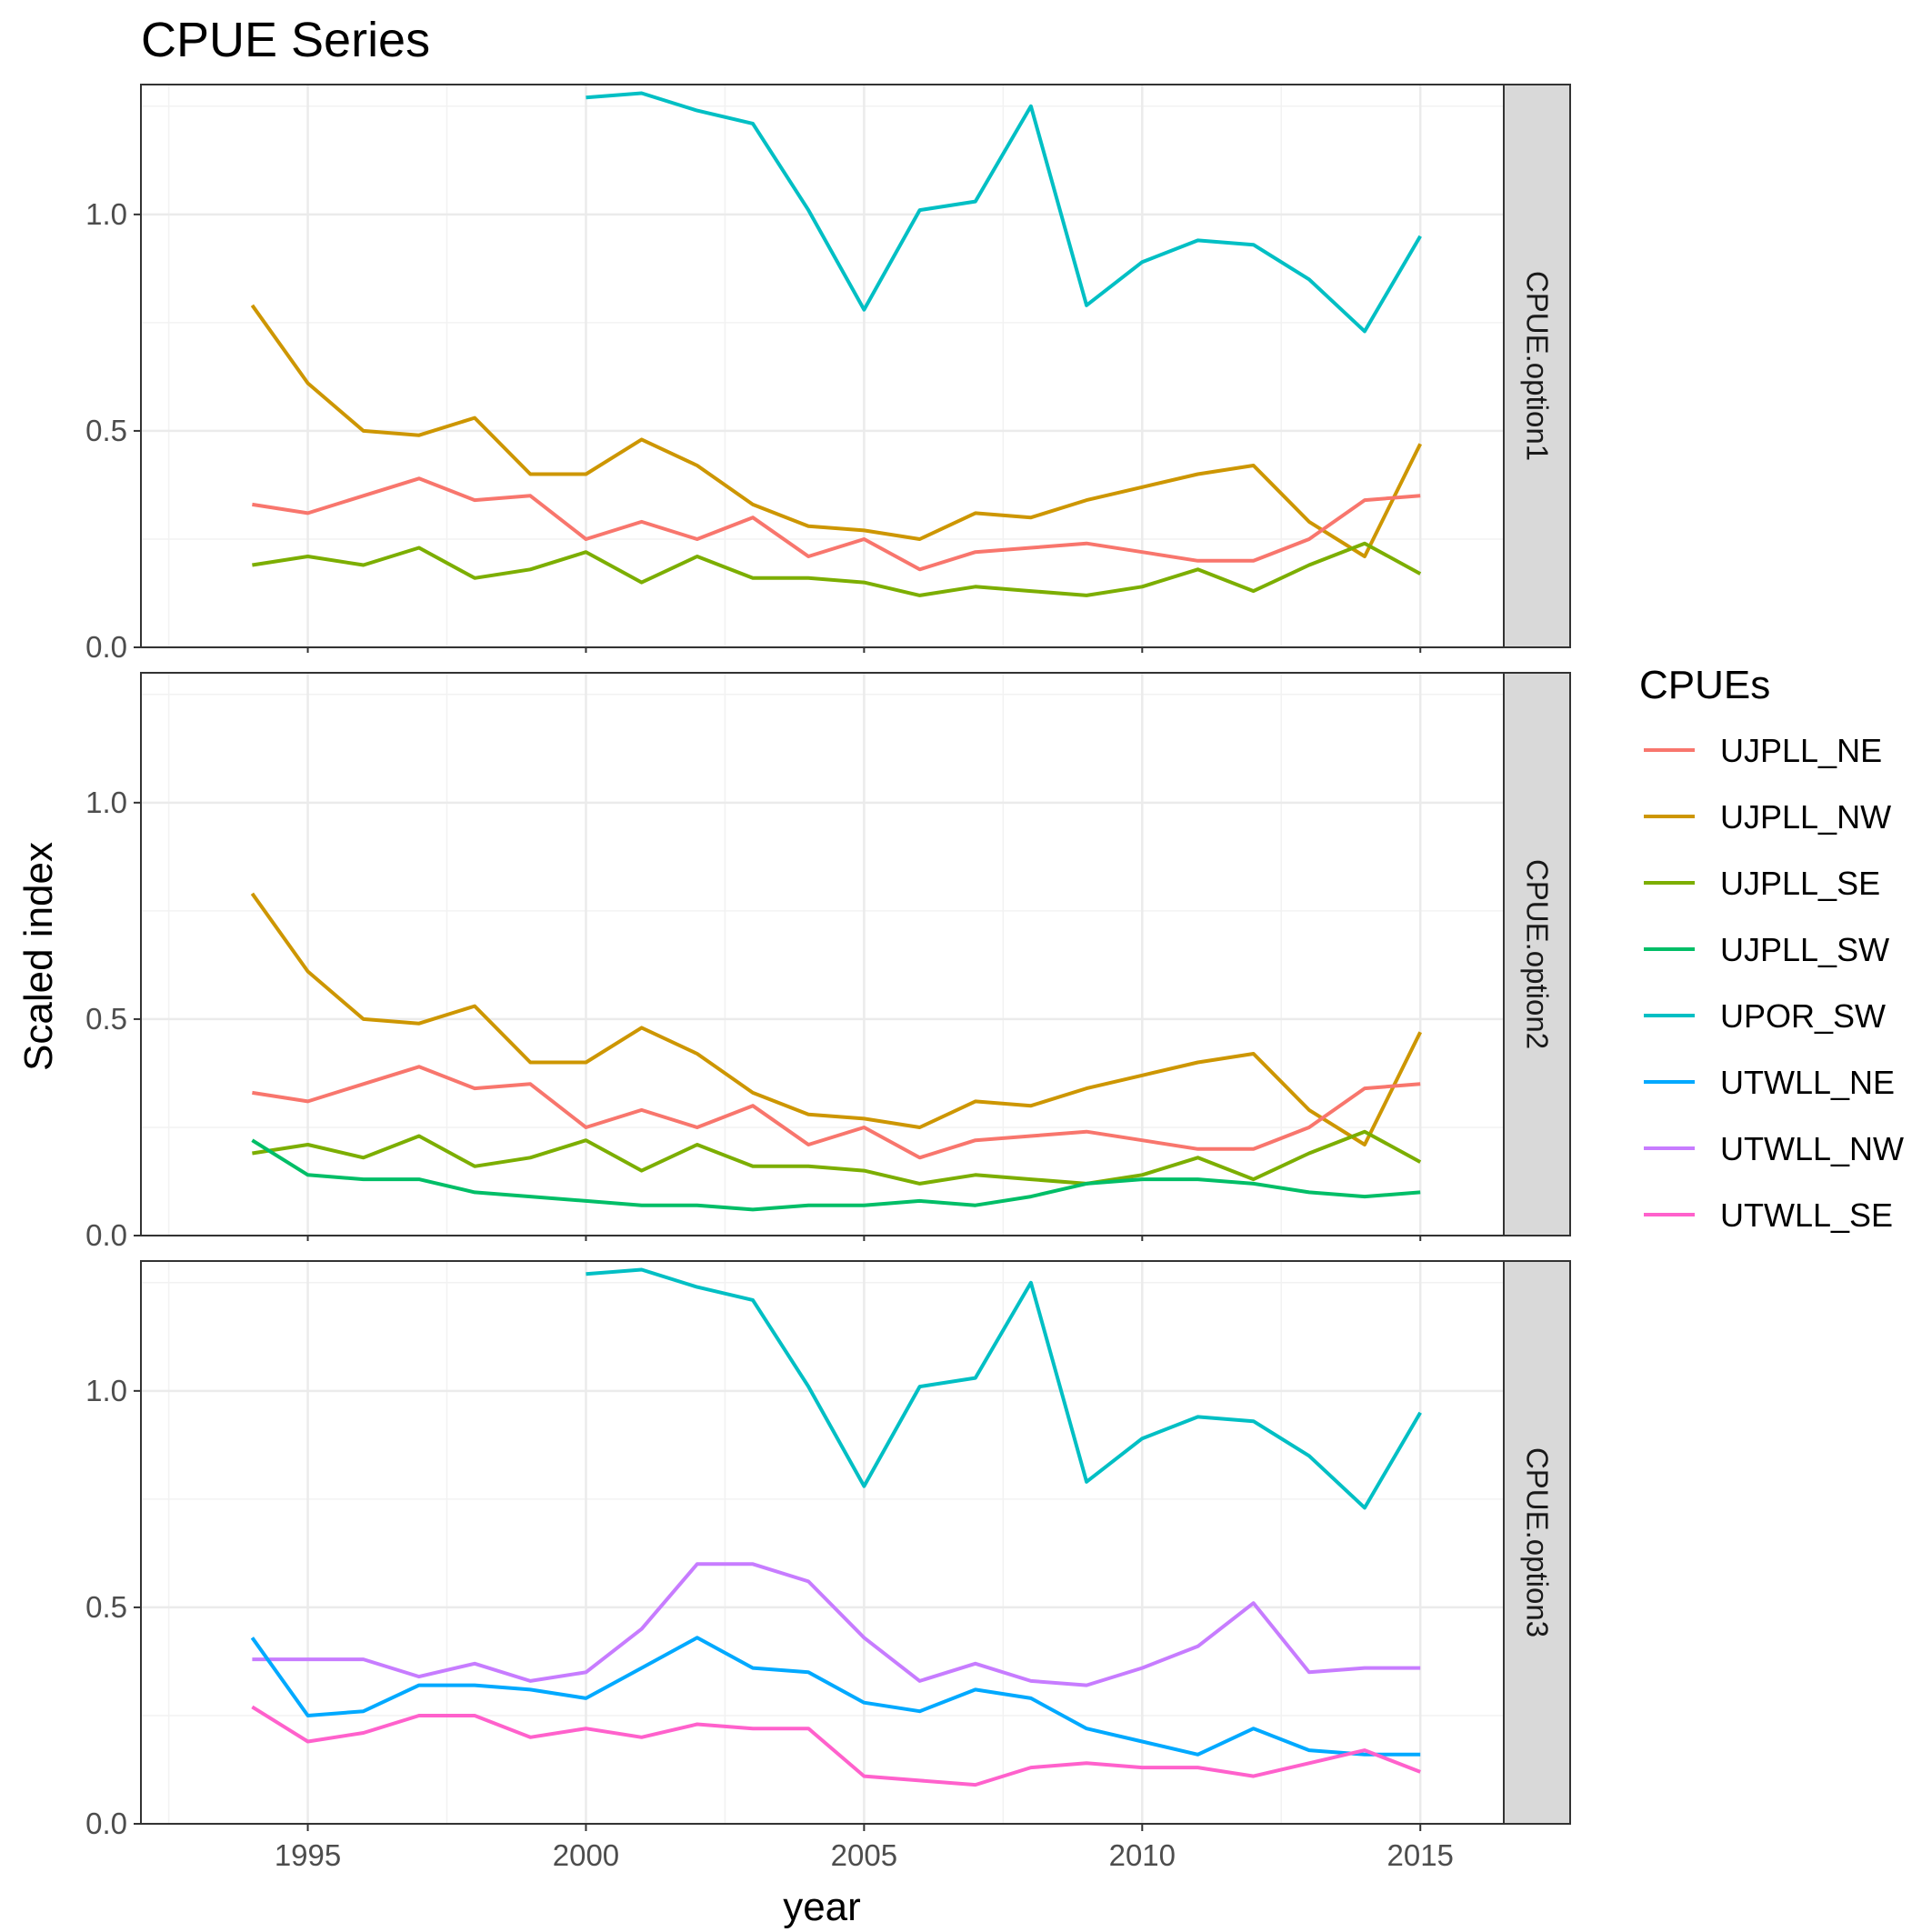  I want to click on facet-strip-label: CPUE.option2, so click(1538, 954).